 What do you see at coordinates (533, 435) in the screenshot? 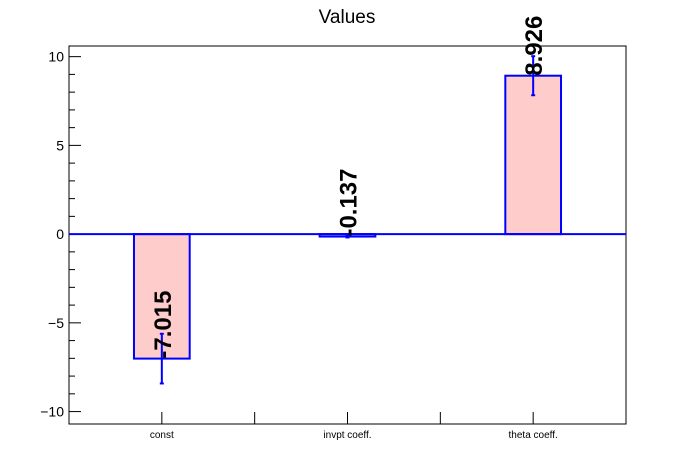
I see `x-tick-label: theta coeff.` at bounding box center [533, 435].